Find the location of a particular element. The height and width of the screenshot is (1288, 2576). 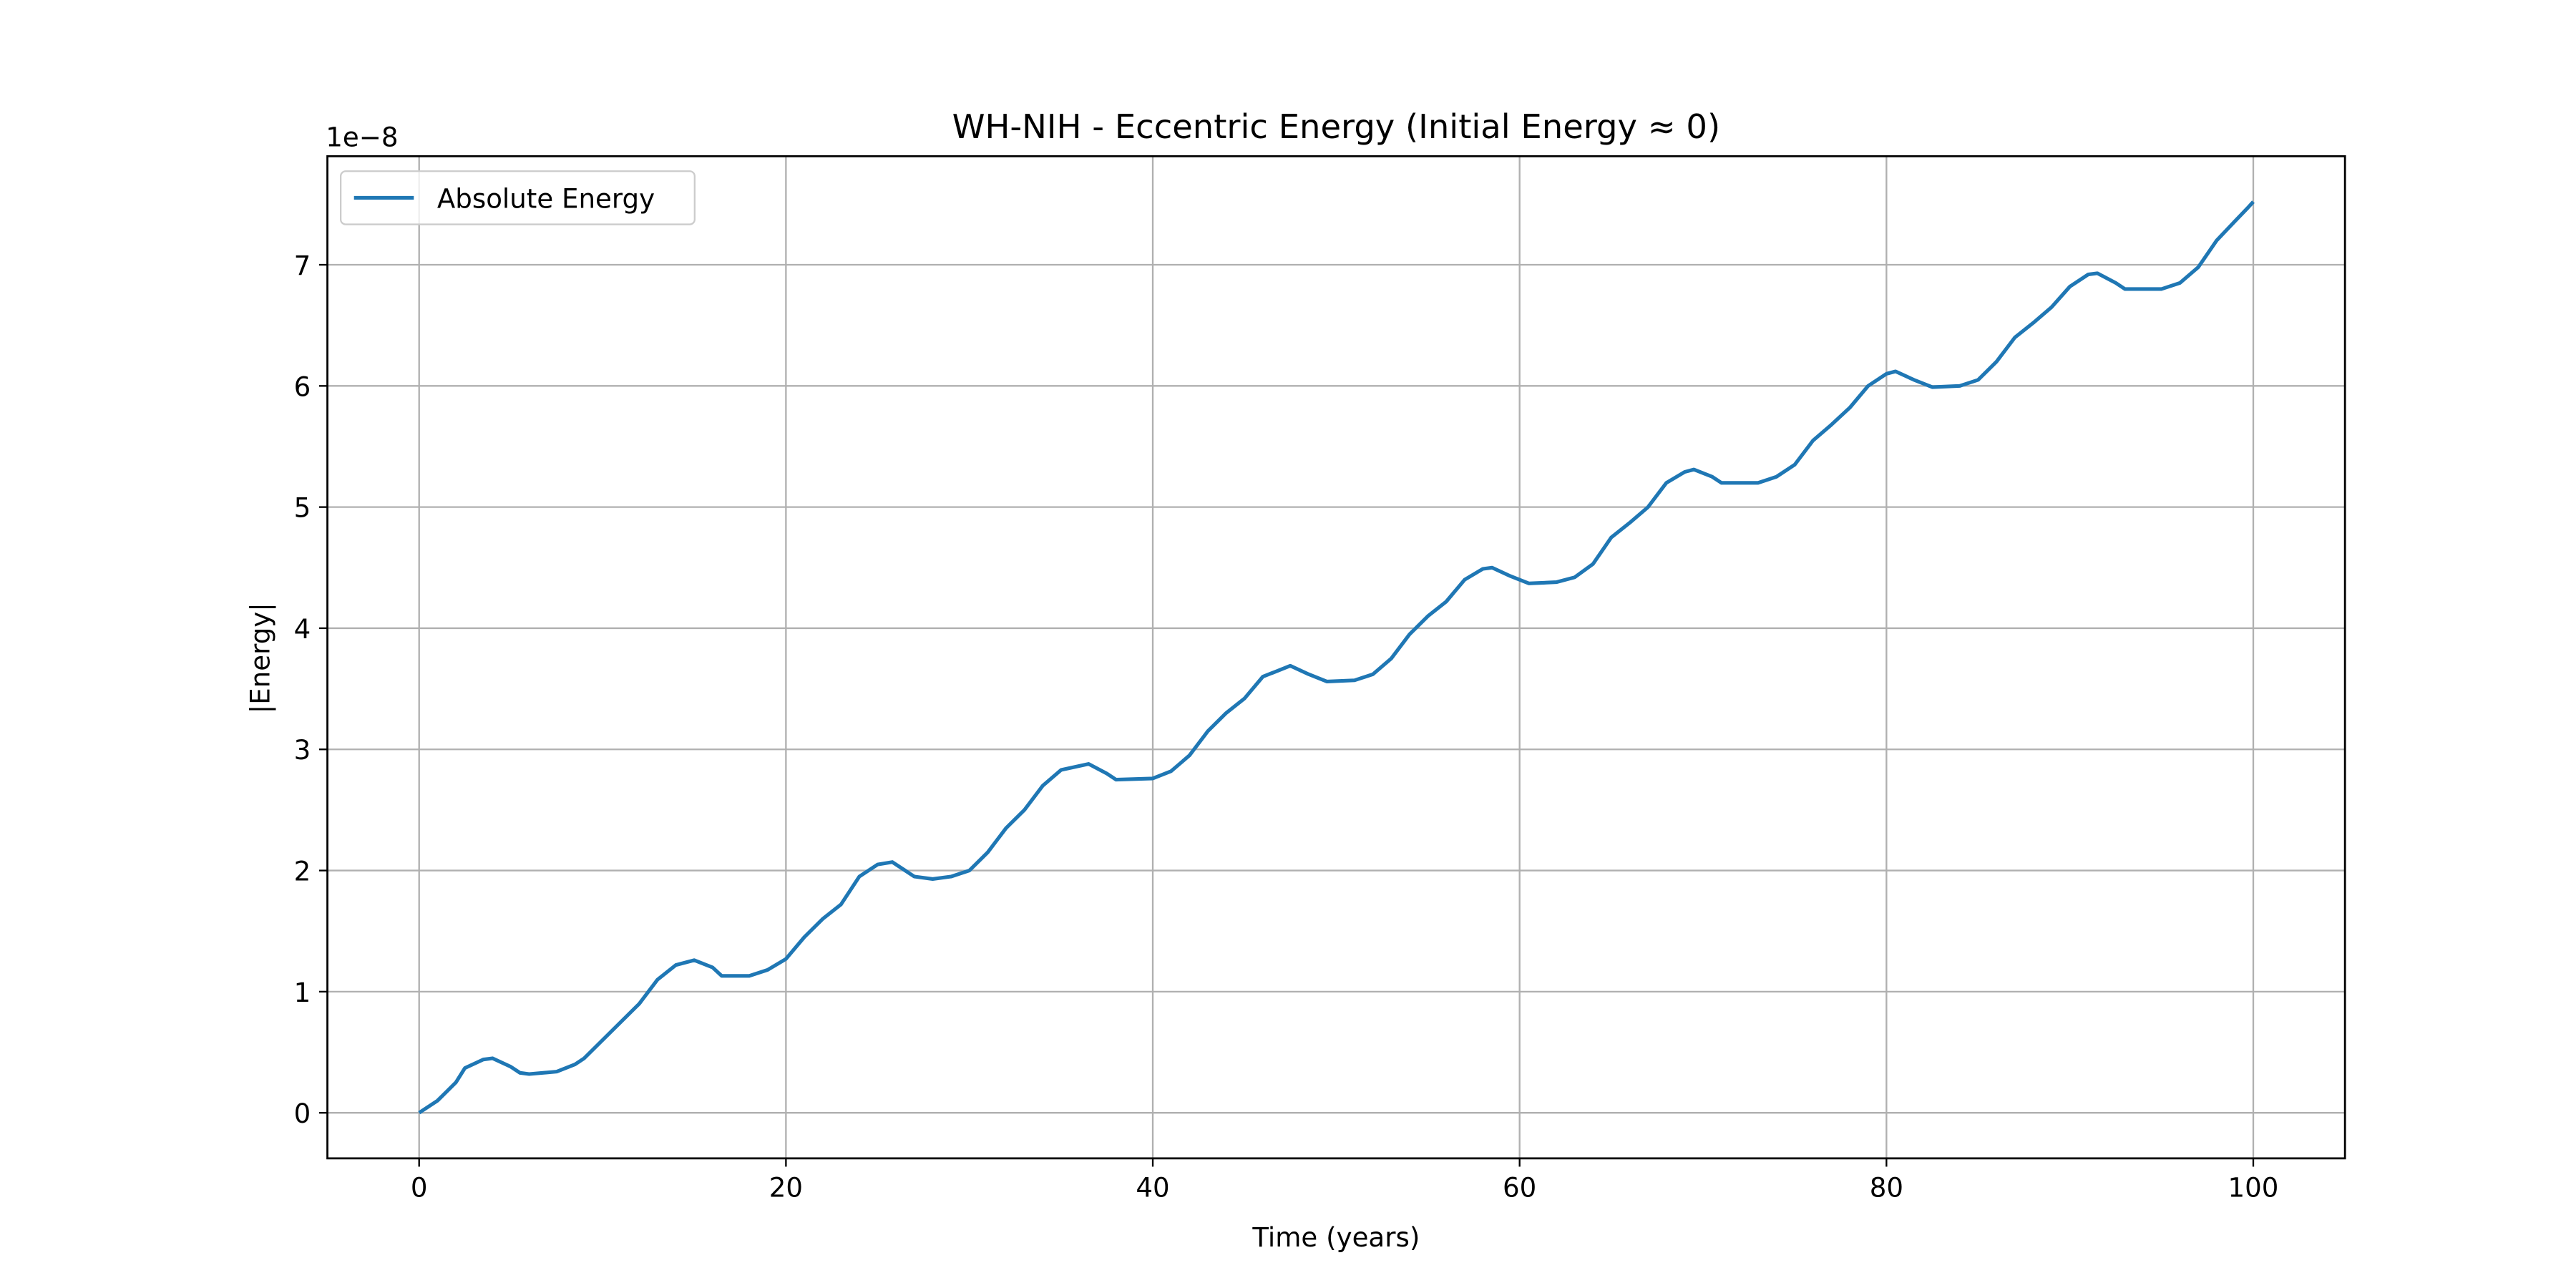

y-offset-label: 1e−8 is located at coordinates (362, 137).